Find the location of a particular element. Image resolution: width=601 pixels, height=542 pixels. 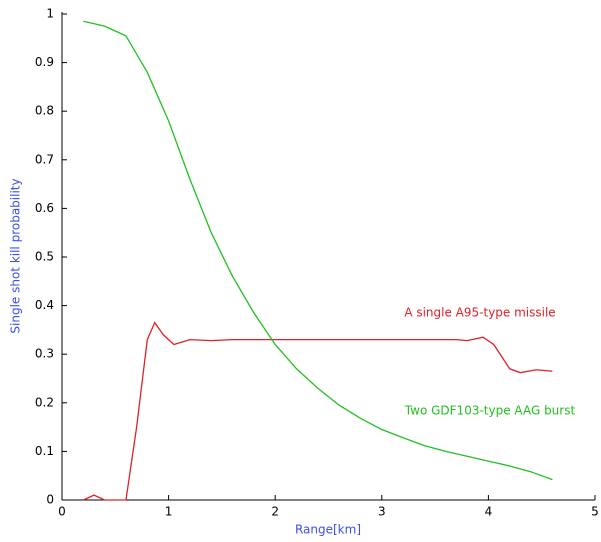

y-tick-label: 0.1 is located at coordinates (44, 451).